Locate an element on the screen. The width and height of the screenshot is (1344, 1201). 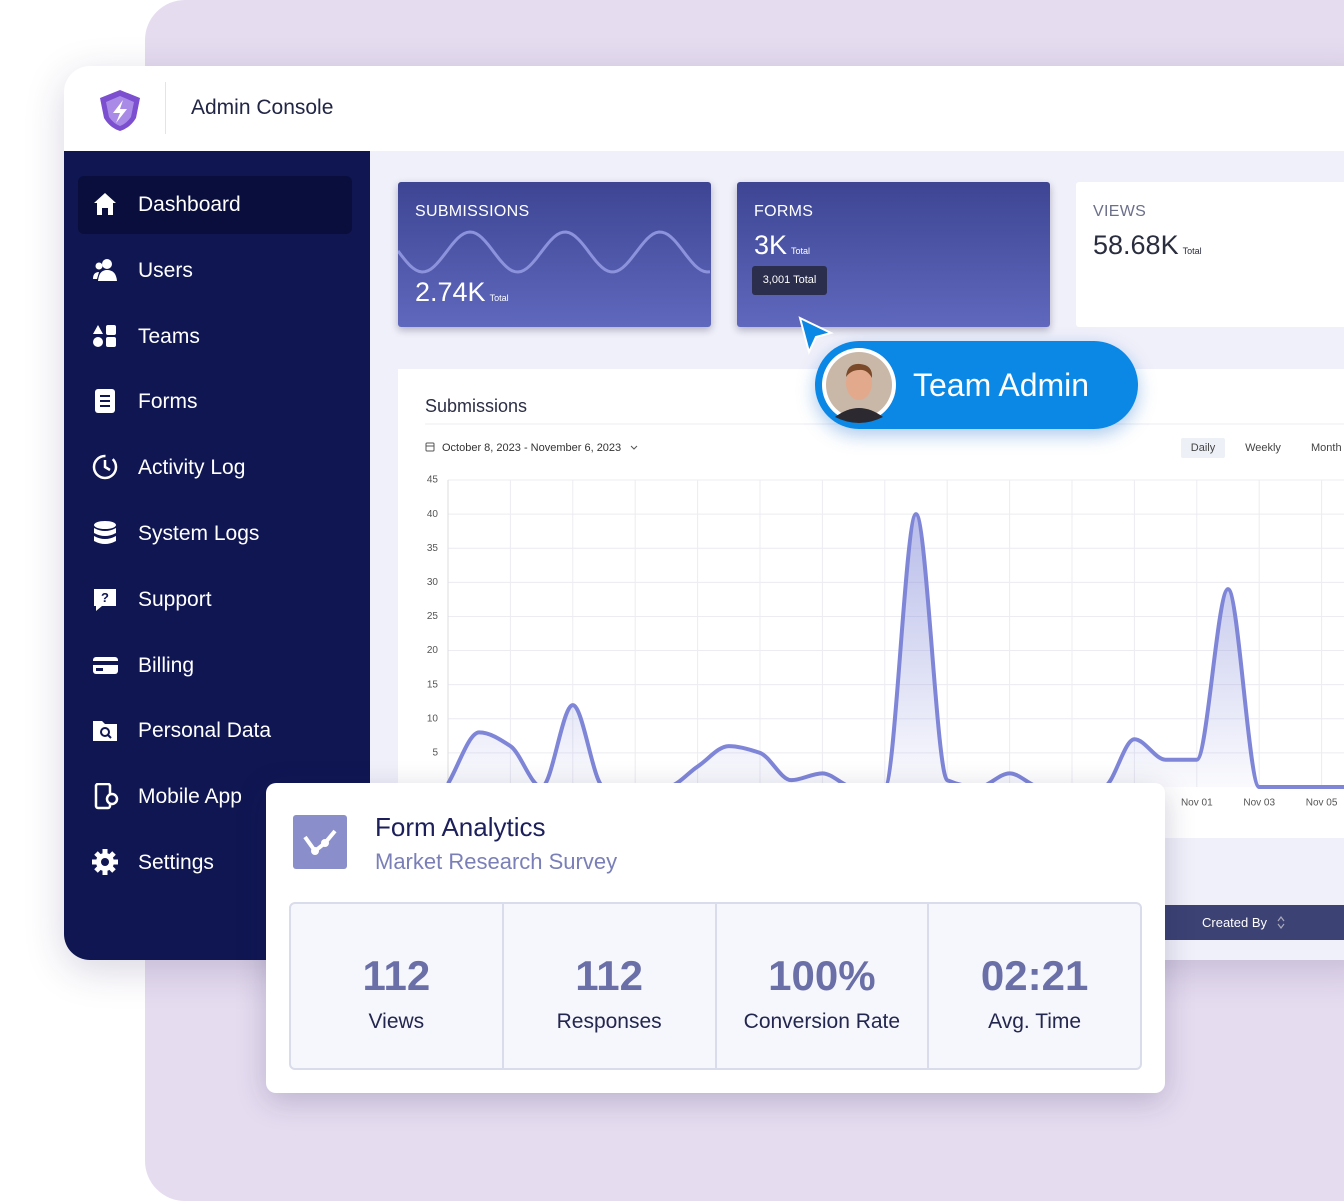
nav-item: Personal Data is located at coordinates (215, 731).